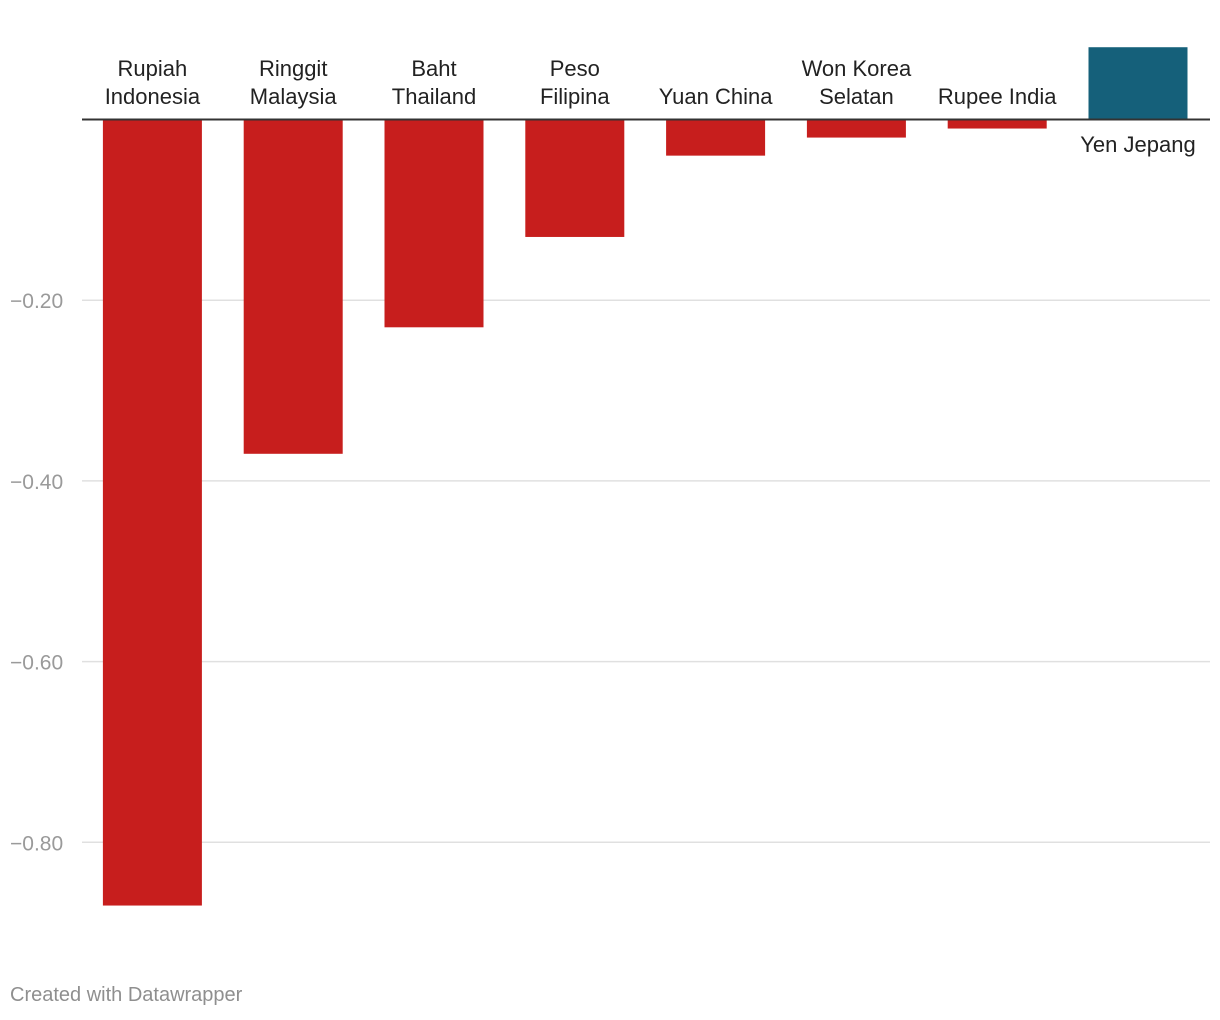 The image size is (1220, 1020). What do you see at coordinates (126, 995) in the screenshot?
I see `credit-text: Created with Datawrapper` at bounding box center [126, 995].